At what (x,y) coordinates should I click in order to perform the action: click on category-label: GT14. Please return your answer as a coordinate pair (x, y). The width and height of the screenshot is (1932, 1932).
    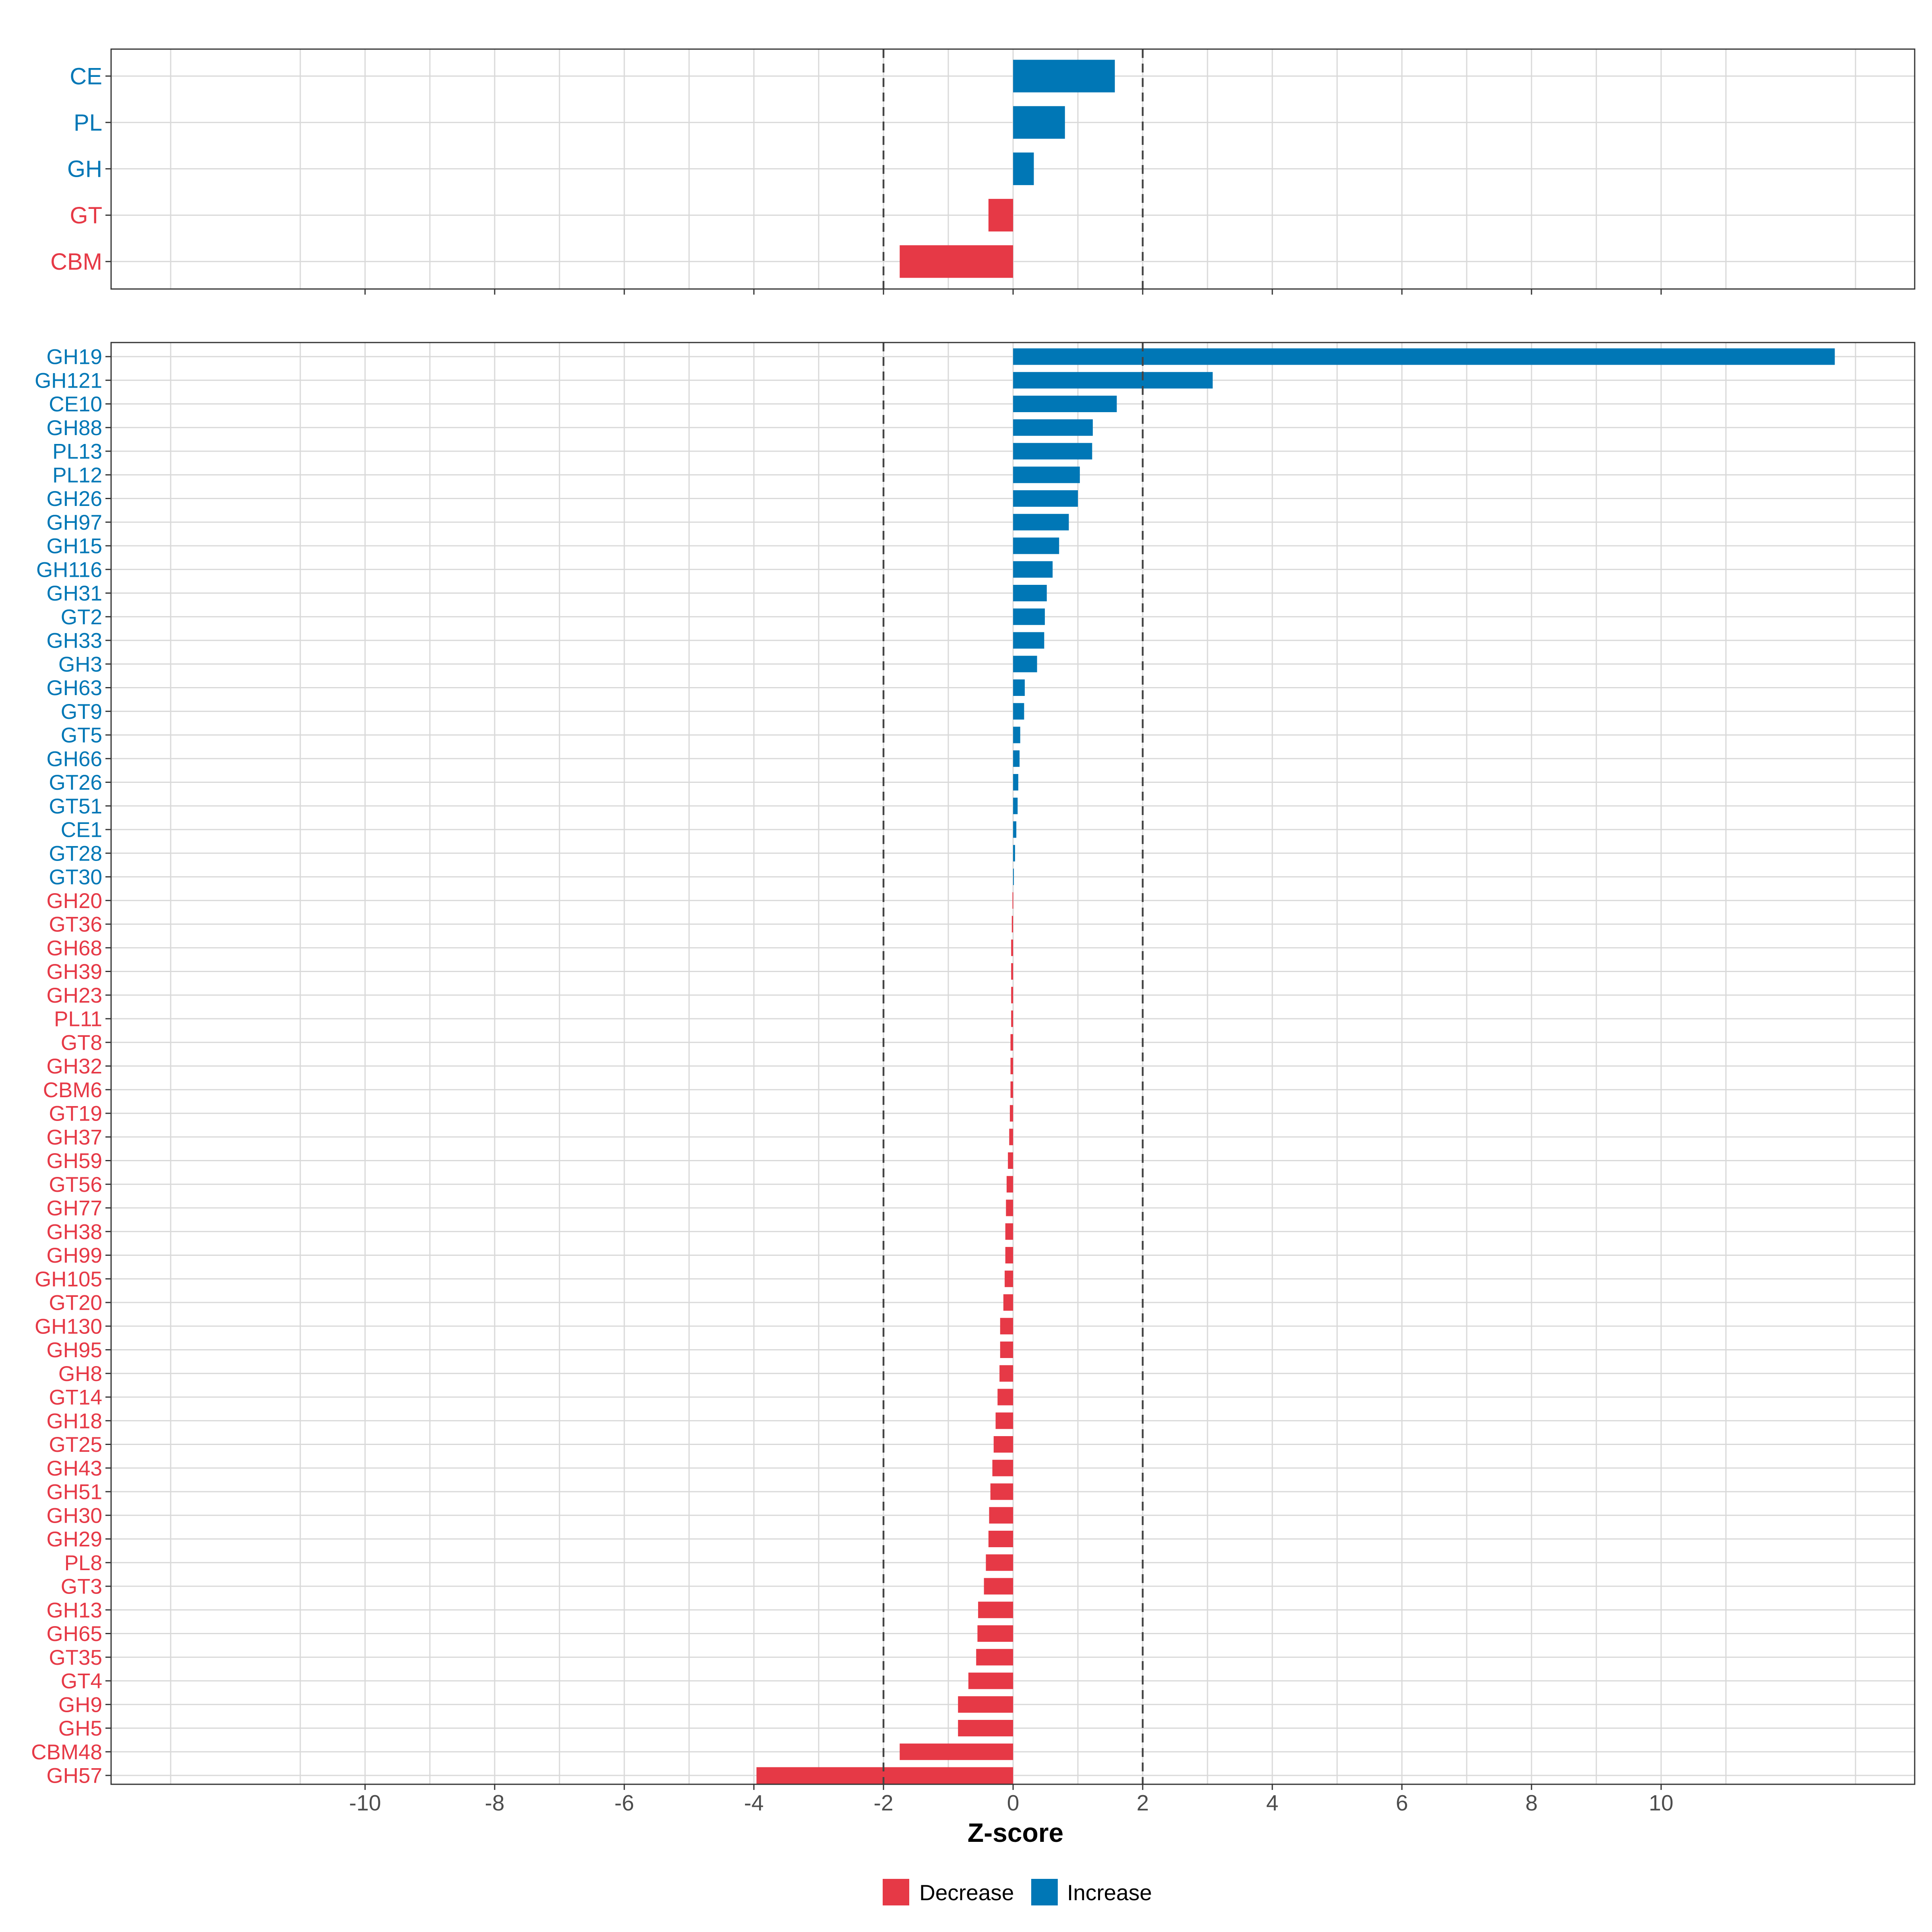
    Looking at the image, I should click on (75, 1398).